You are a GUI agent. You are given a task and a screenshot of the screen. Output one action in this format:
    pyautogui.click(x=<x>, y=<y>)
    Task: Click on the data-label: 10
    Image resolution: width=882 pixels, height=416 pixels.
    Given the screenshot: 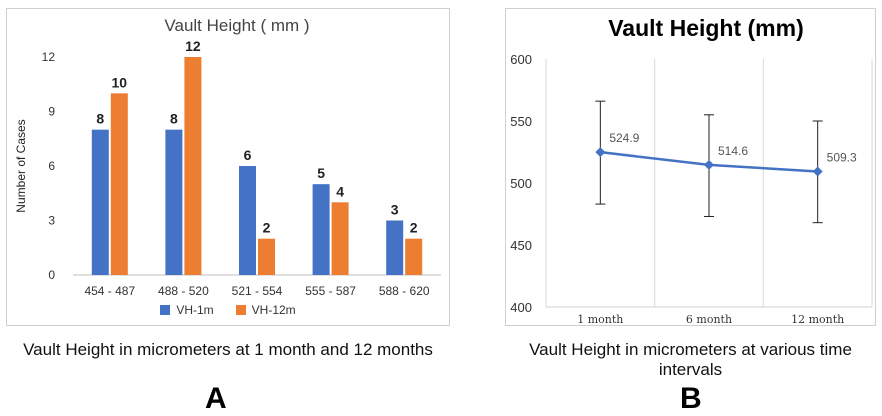 What is the action you would take?
    pyautogui.click(x=120, y=82)
    